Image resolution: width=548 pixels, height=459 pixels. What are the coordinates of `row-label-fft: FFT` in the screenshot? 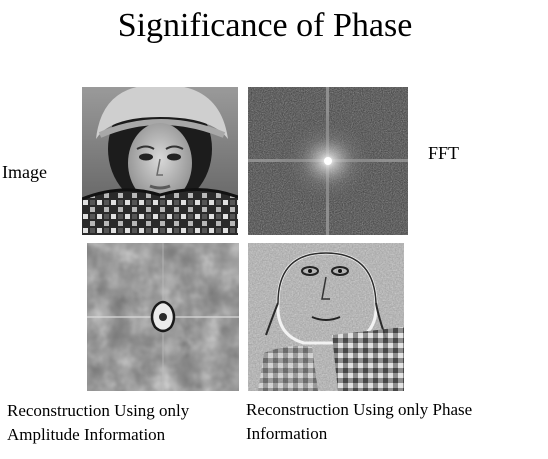 It's located at (444, 153).